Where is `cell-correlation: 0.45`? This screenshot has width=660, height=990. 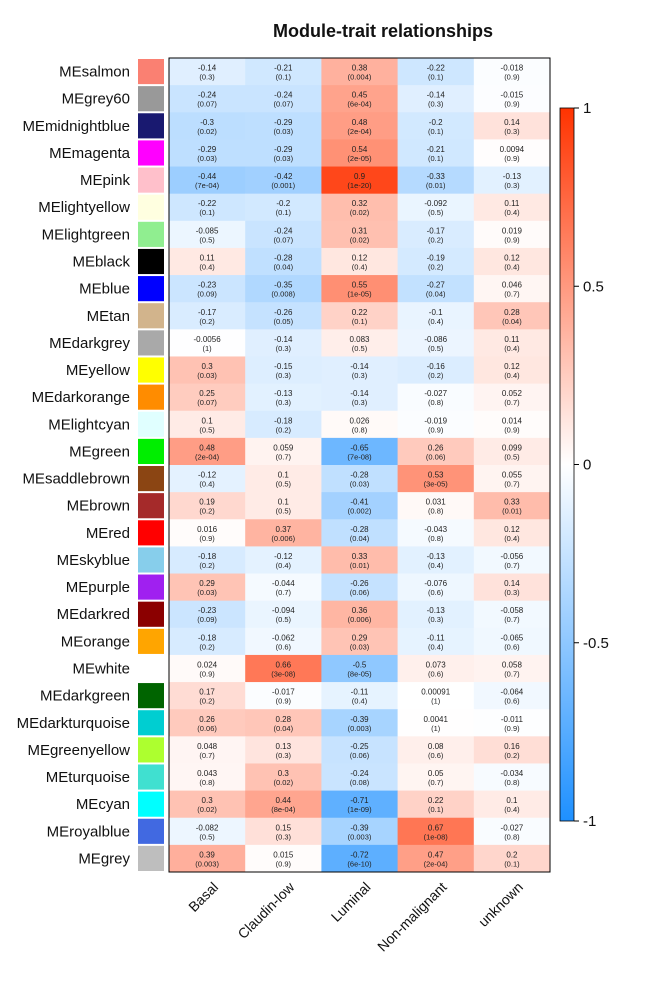 cell-correlation: 0.45 is located at coordinates (360, 95).